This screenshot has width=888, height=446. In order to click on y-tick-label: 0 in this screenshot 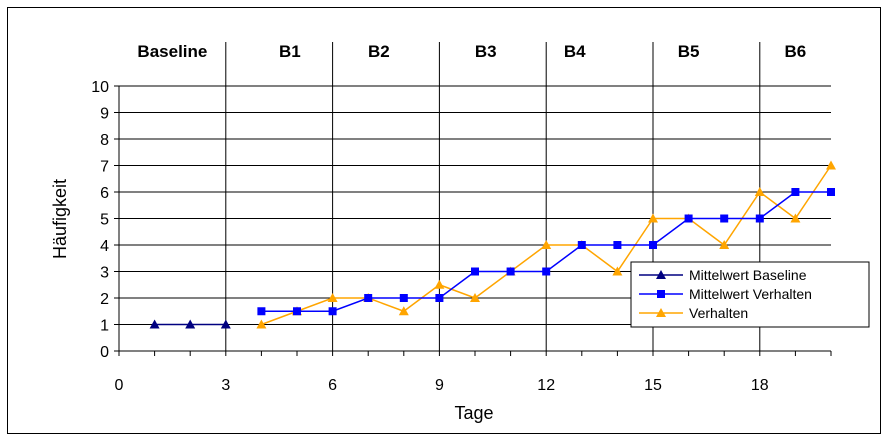, I will do `click(104, 352)`.